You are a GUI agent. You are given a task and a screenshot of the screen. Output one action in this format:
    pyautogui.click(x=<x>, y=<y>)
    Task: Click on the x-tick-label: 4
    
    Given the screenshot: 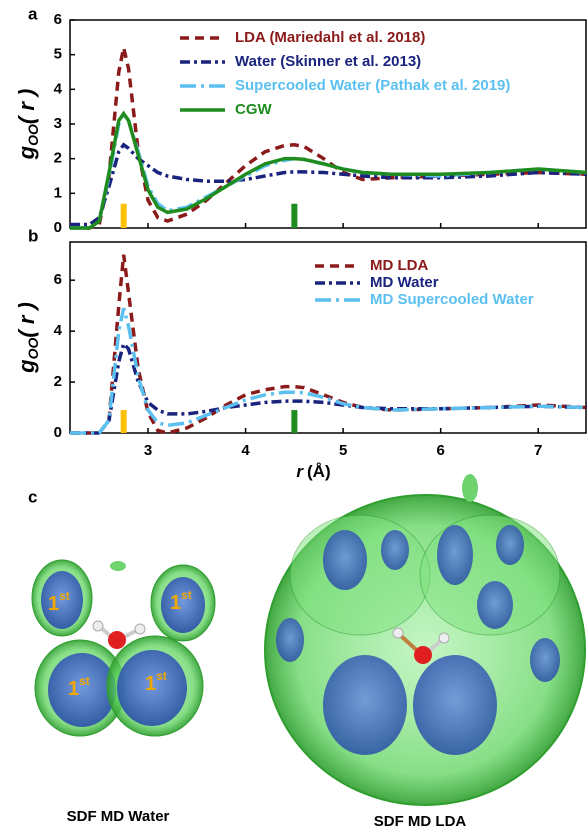 What is the action you would take?
    pyautogui.click(x=245, y=450)
    